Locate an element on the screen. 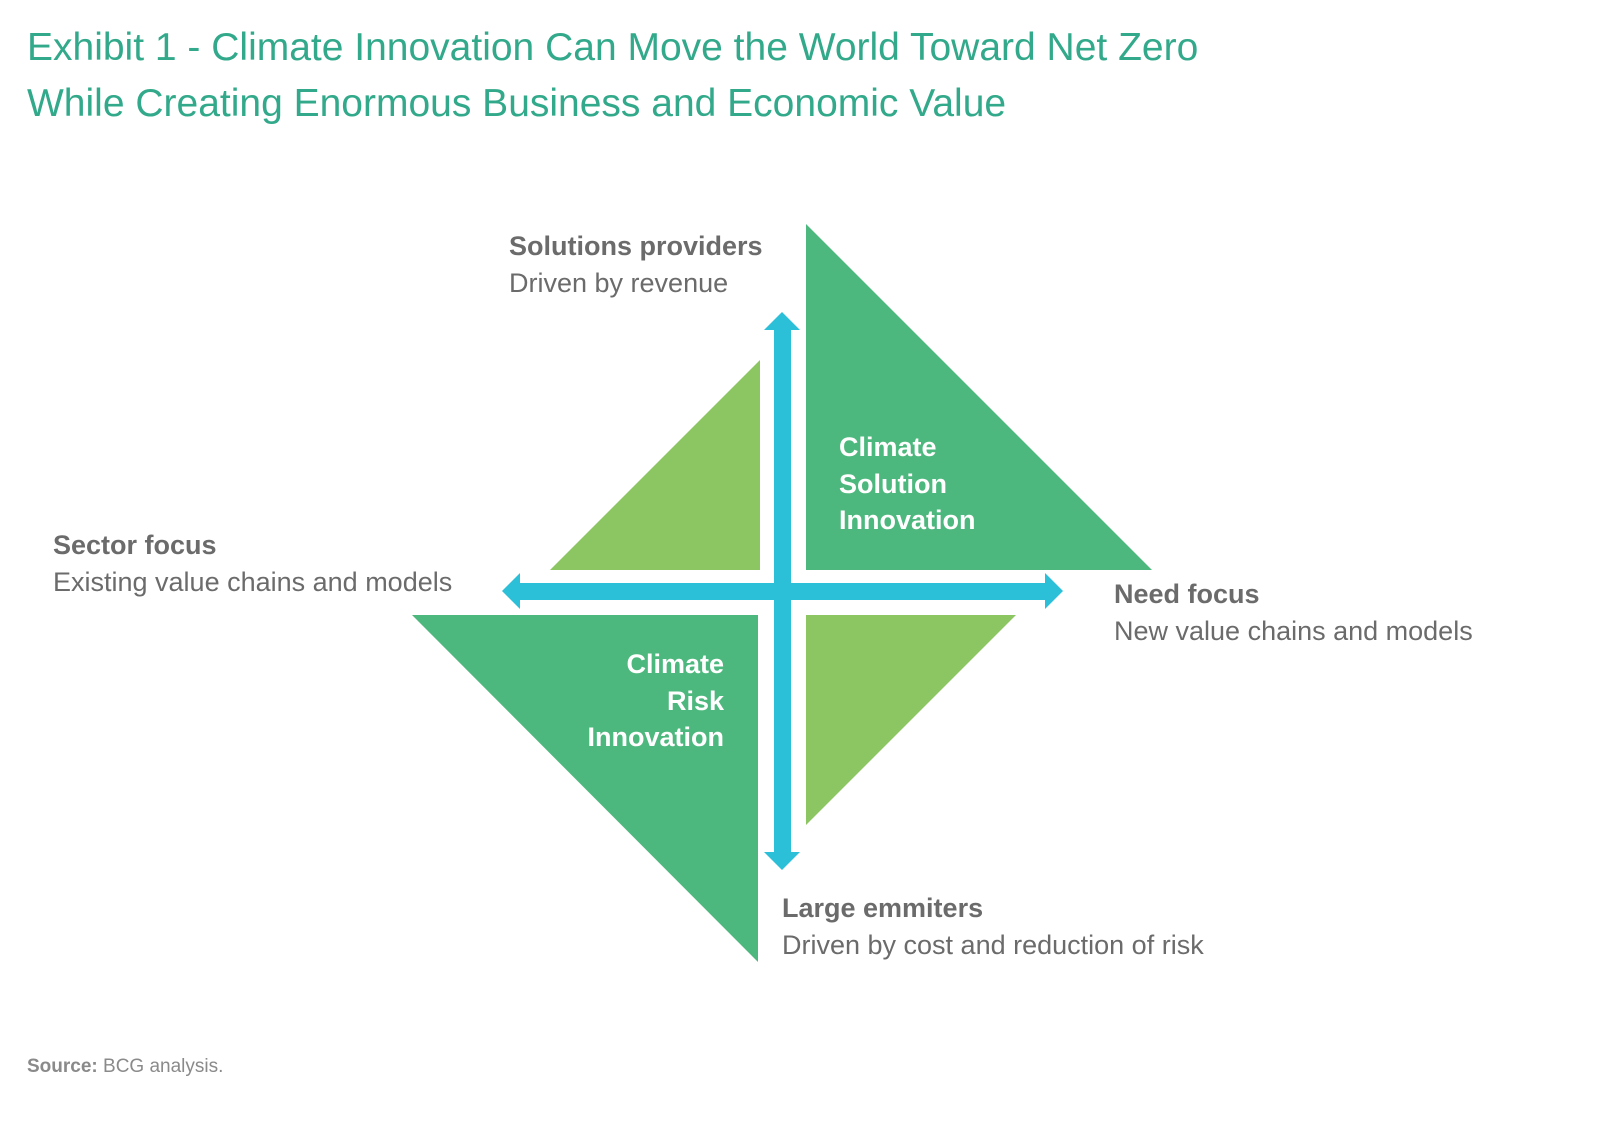 The width and height of the screenshot is (1600, 1128). label-bottom-sub: Driven by cost and reduction of risk is located at coordinates (993, 945).